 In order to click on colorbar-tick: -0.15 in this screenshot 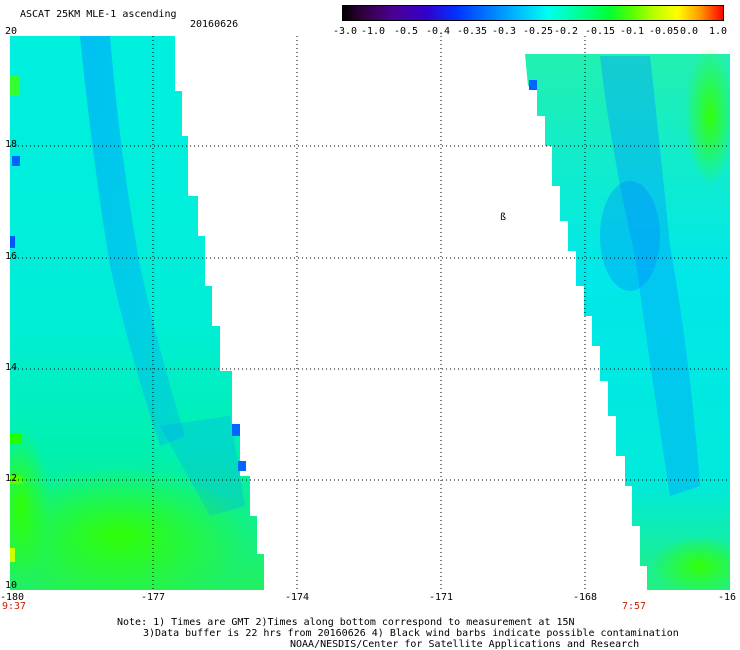, I will do `click(600, 31)`.